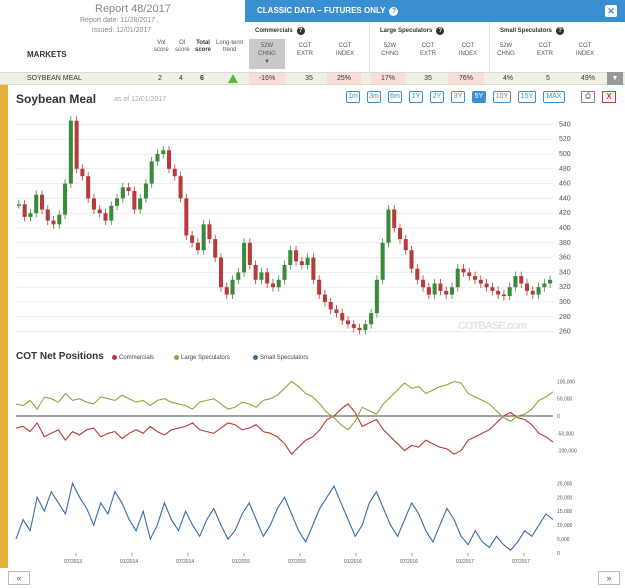 The height and width of the screenshot is (588, 625). I want to click on report-title: Report 48/2017, so click(133, 9).